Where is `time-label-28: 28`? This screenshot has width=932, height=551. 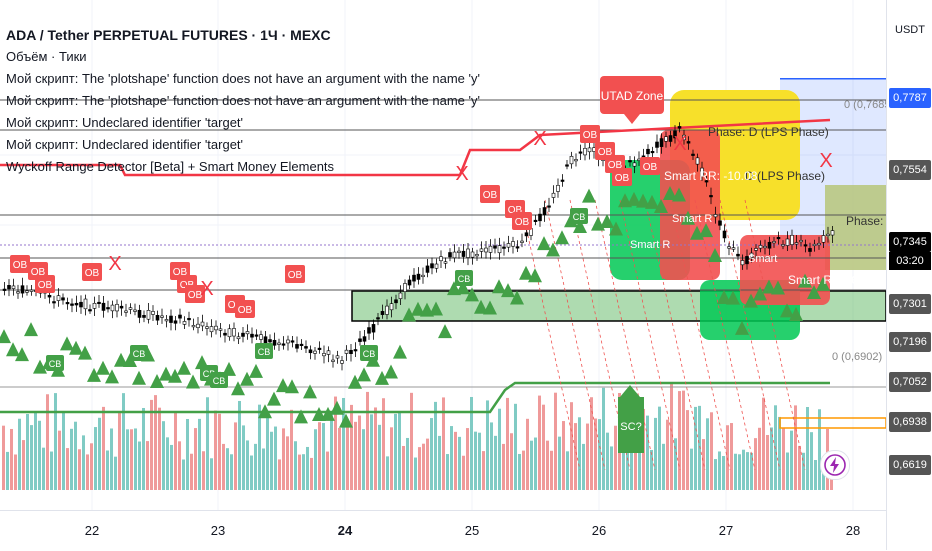 time-label-28: 28 is located at coordinates (853, 530).